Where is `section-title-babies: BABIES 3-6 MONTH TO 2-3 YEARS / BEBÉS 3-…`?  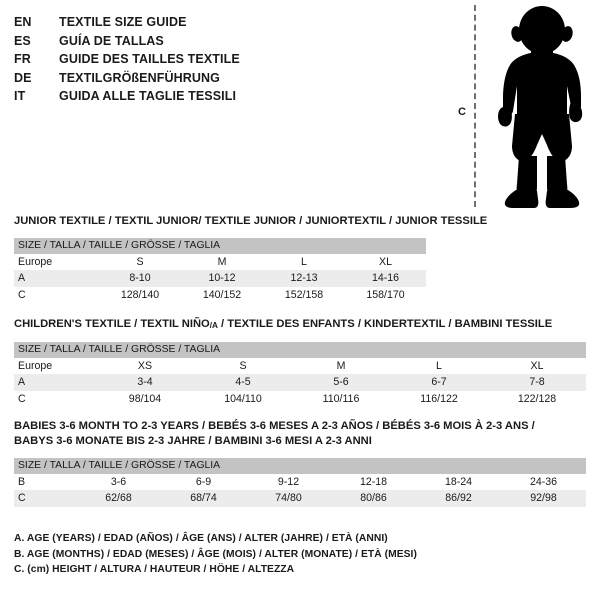 section-title-babies: BABIES 3-6 MONTH TO 2-3 YEARS / BEBÉS 3-… is located at coordinates (274, 433).